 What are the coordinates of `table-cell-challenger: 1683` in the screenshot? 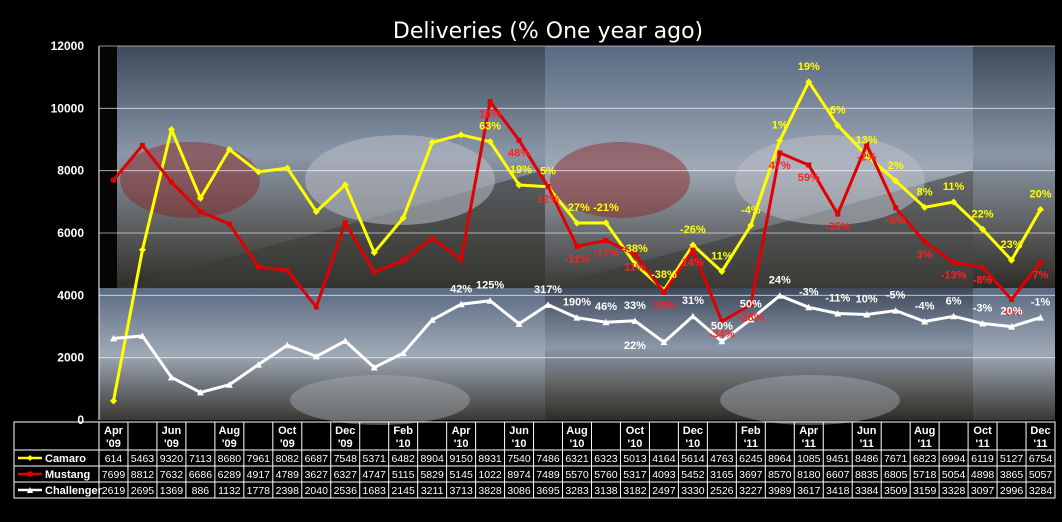 It's located at (375, 491).